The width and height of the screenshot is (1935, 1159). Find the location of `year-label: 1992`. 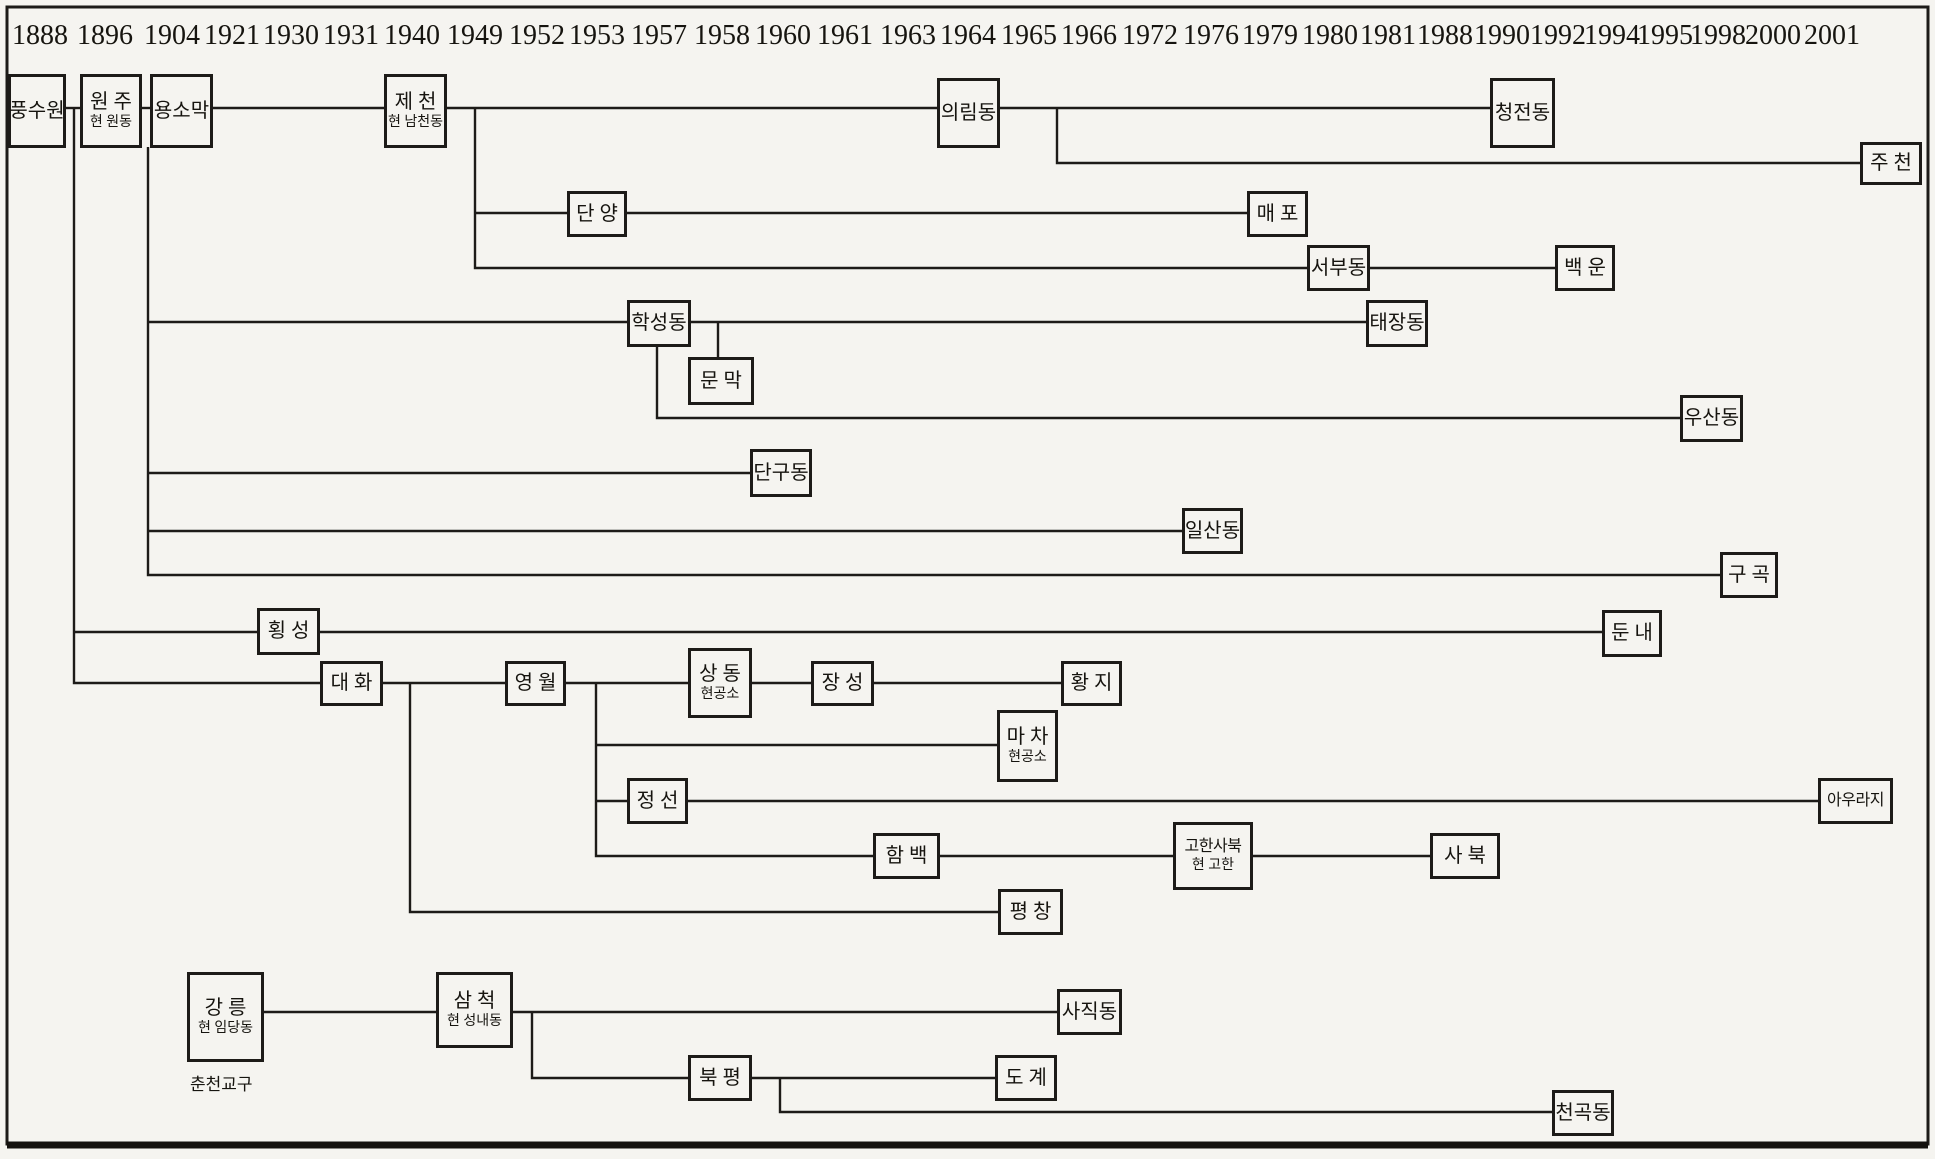

year-label: 1992 is located at coordinates (1558, 35).